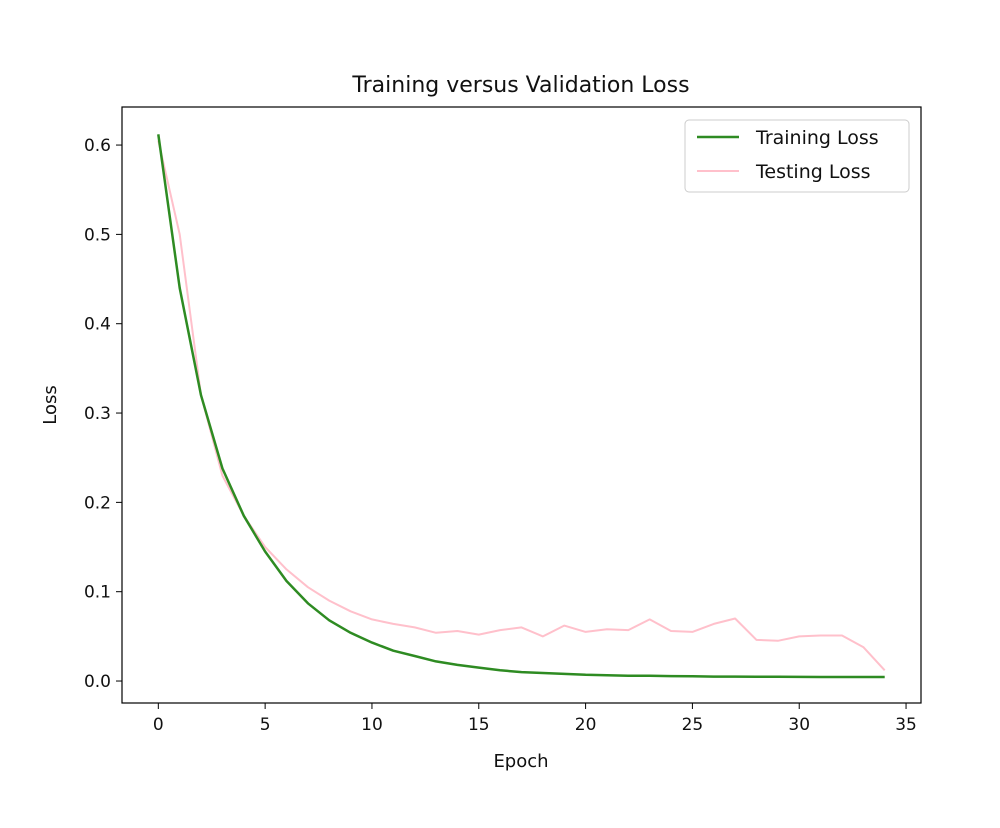 The width and height of the screenshot is (1000, 828). Describe the element at coordinates (265, 725) in the screenshot. I see `x-tick-label: 5` at that location.